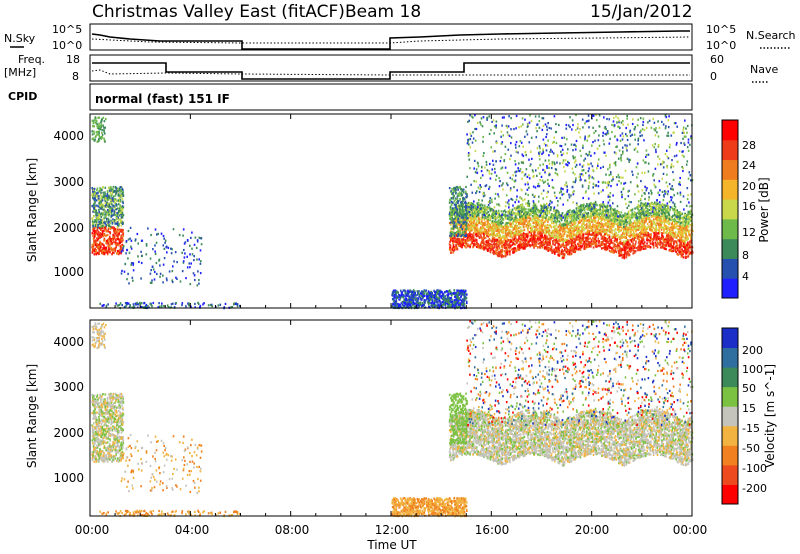 The width and height of the screenshot is (800, 554). I want to click on nsky-label: N.Sky, so click(20, 38).